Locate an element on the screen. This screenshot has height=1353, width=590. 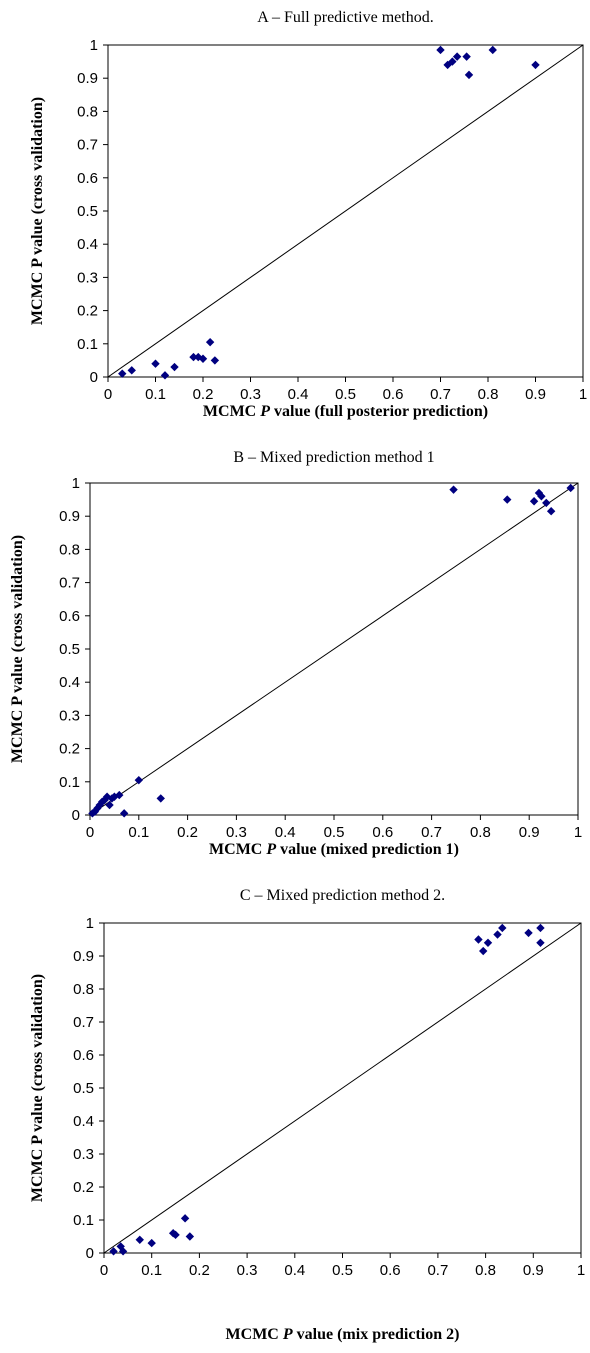
x-axis-label: MCMC P value (mix prediction 2) is located at coordinates (343, 1334).